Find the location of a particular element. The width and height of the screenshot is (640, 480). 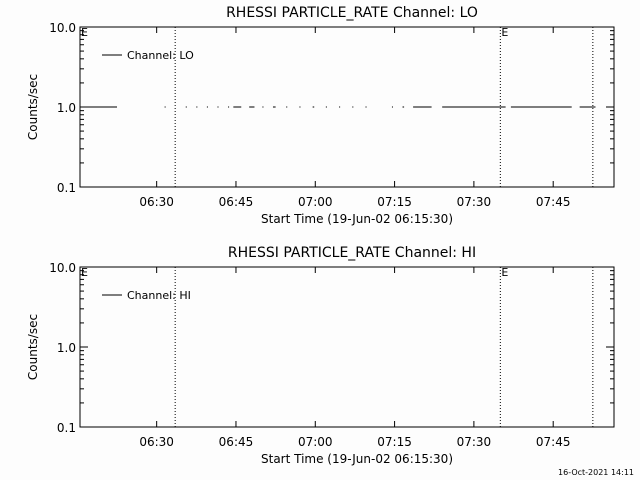

legend-entry: Channel: LO is located at coordinates (160, 55).